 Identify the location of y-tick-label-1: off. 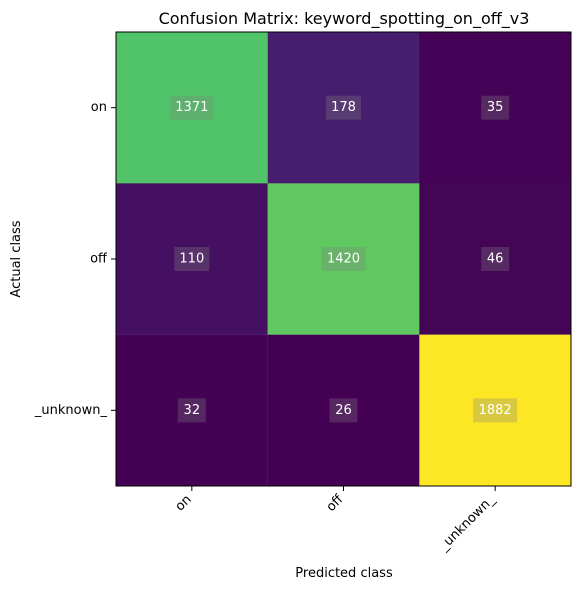
(99, 259).